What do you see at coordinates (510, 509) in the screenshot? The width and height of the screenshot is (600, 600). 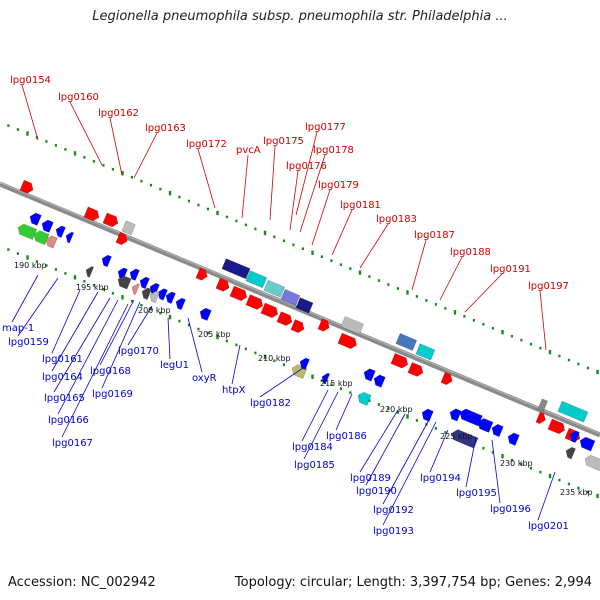 I see `reverse-gene-label: lpg0196` at bounding box center [510, 509].